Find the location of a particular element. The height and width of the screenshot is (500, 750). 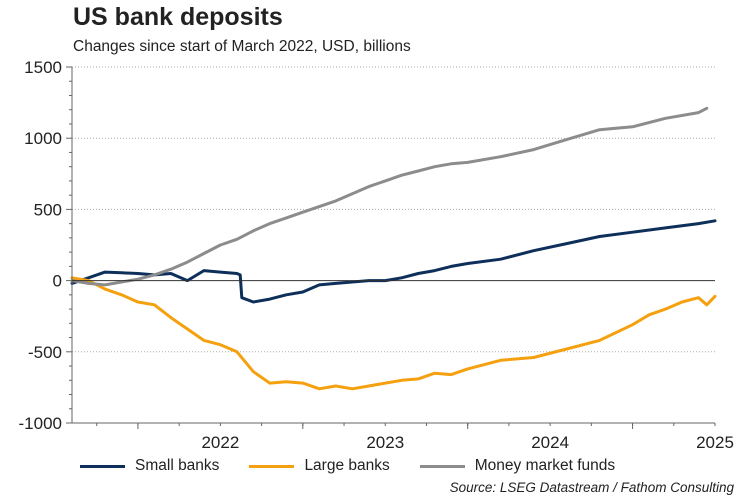

y-tick-label-3: 0 is located at coordinates (57, 281).